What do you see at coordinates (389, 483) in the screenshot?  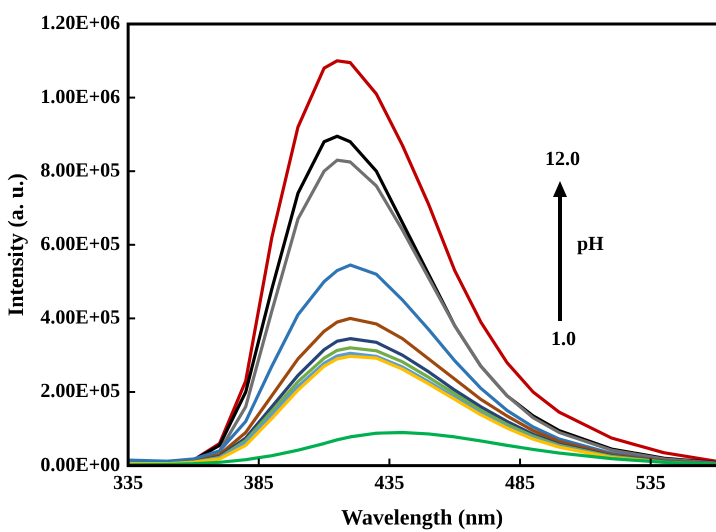 I see `x-tick-label: 435` at bounding box center [389, 483].